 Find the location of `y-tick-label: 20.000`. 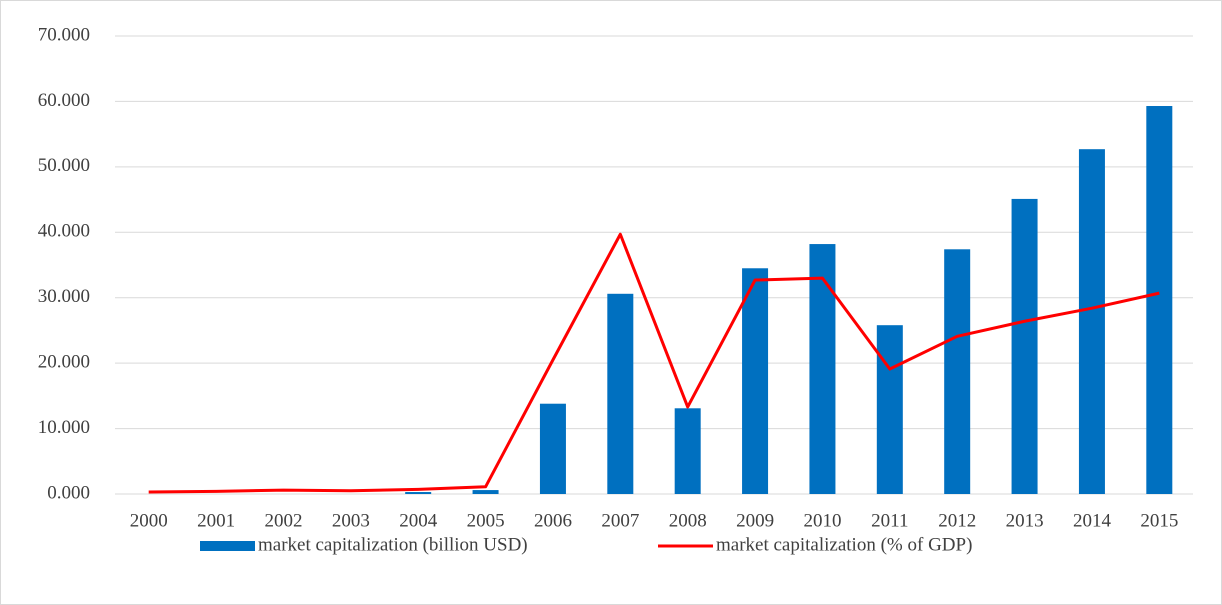

y-tick-label: 20.000 is located at coordinates (64, 362).